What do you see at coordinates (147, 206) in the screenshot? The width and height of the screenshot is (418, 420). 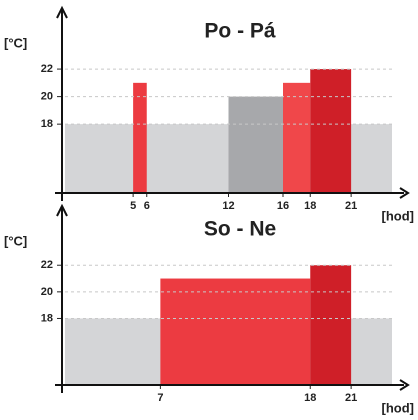 I see `x-tick-label: 6` at bounding box center [147, 206].